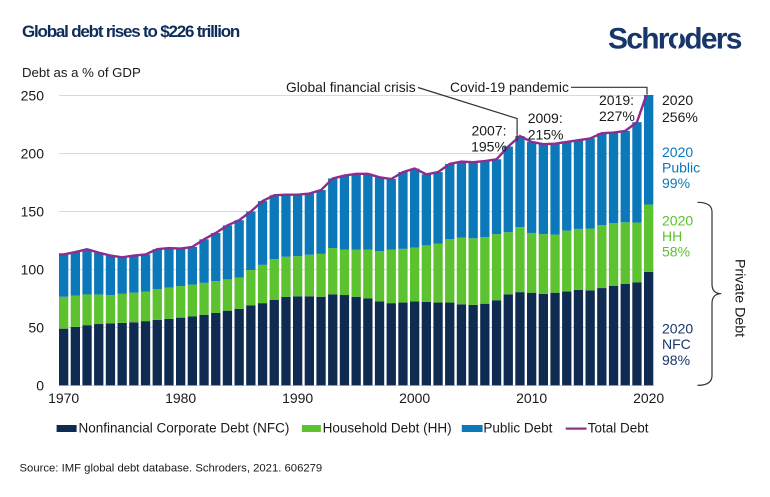 Image resolution: width=770 pixels, height=497 pixels. What do you see at coordinates (40, 386) in the screenshot?
I see `svg-text: 0` at bounding box center [40, 386].